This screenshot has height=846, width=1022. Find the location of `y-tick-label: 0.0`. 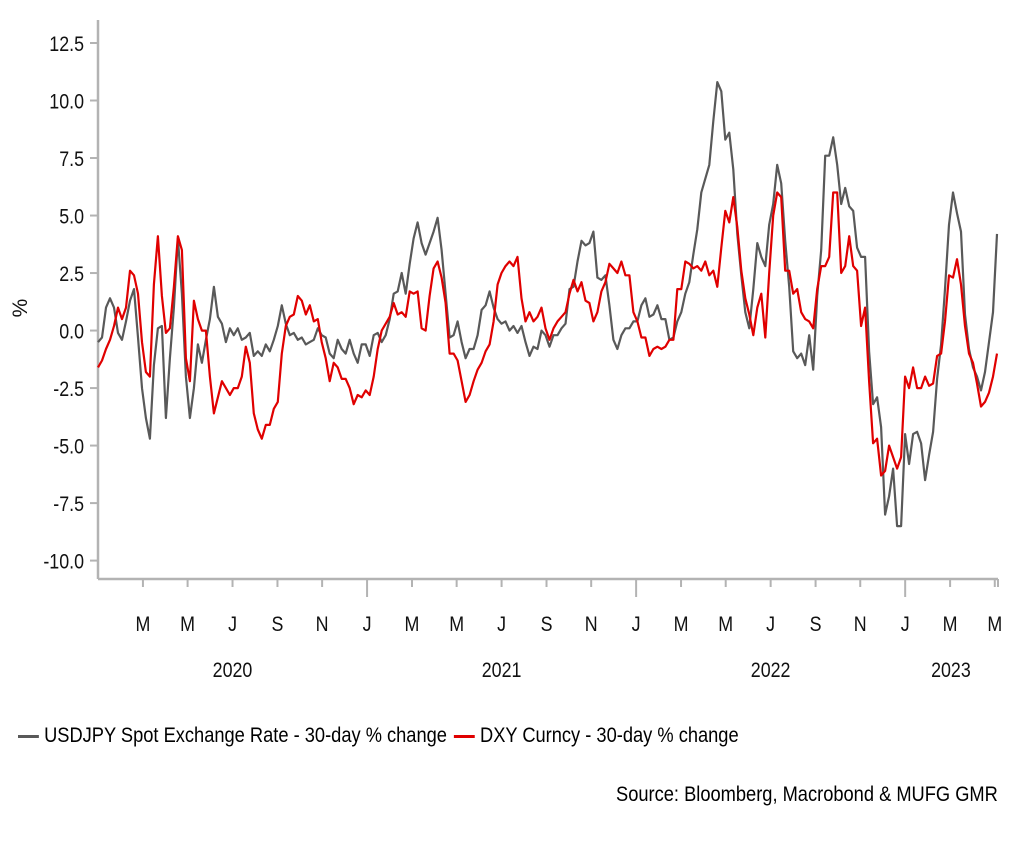

y-tick-label: 0.0 is located at coordinates (71, 332).